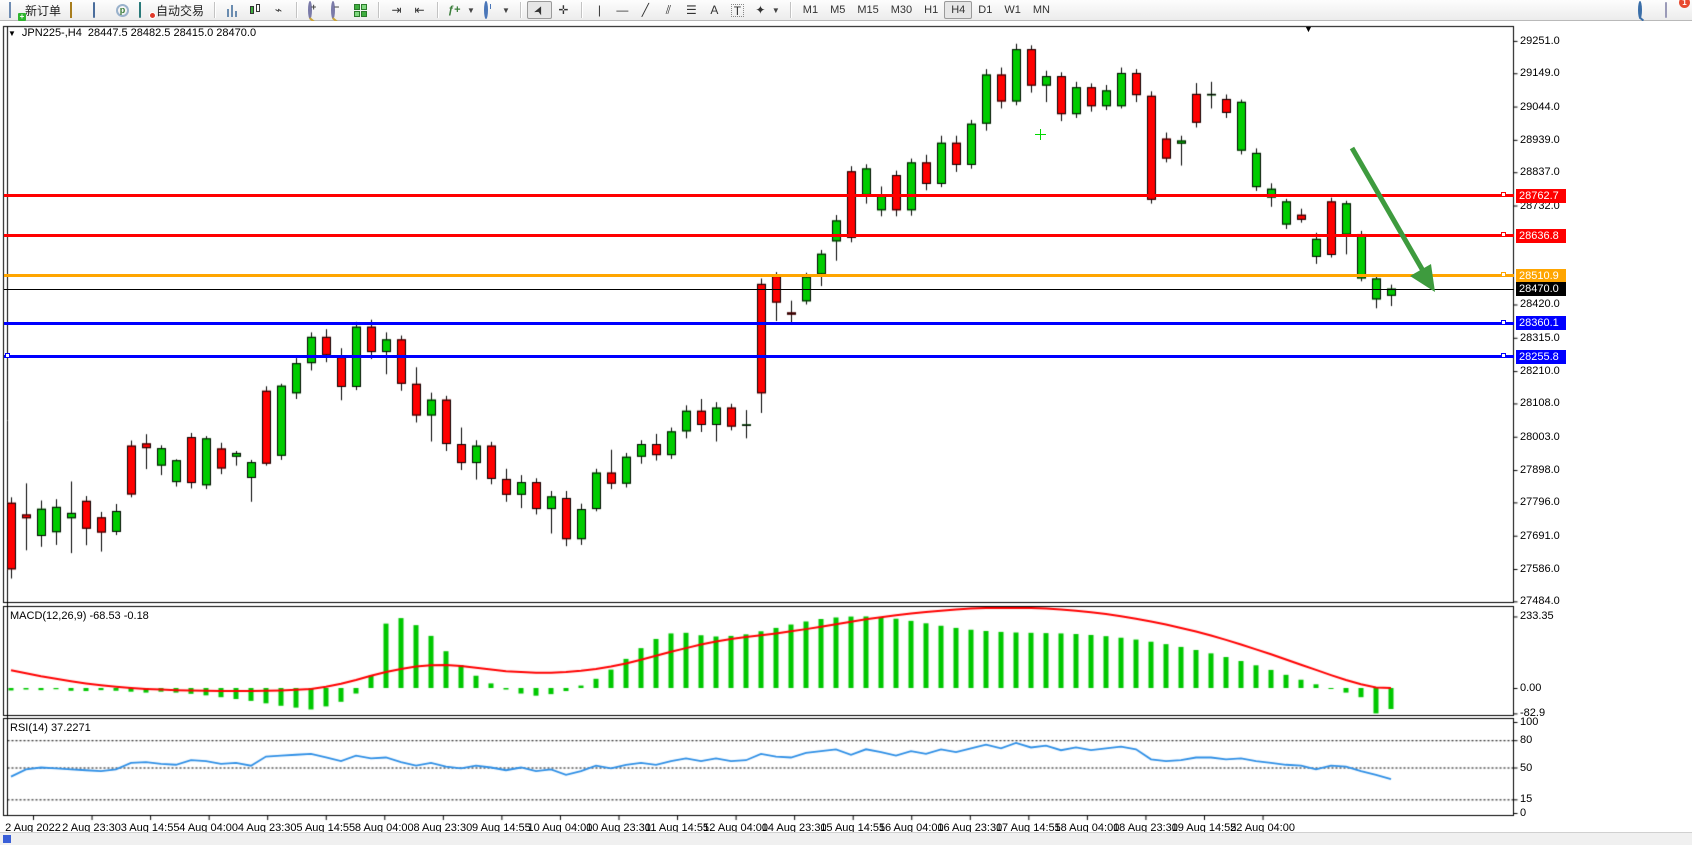  Describe the element at coordinates (33, 828) in the screenshot. I see `time-axis-label: 2 Aug 2022` at that location.